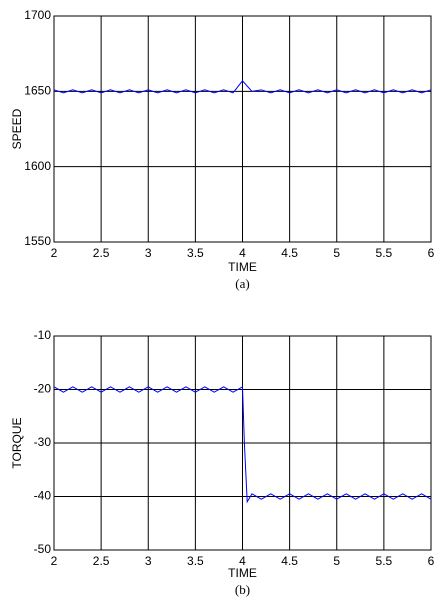 This screenshot has width=448, height=598. Describe the element at coordinates (17, 442) in the screenshot. I see `y-axis-label: TORQUE` at that location.